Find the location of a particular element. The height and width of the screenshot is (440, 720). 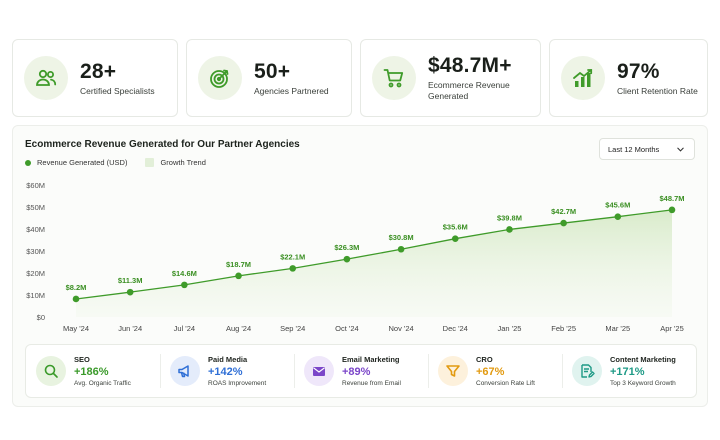

x-tick-label: Nov '24 is located at coordinates (400, 328).